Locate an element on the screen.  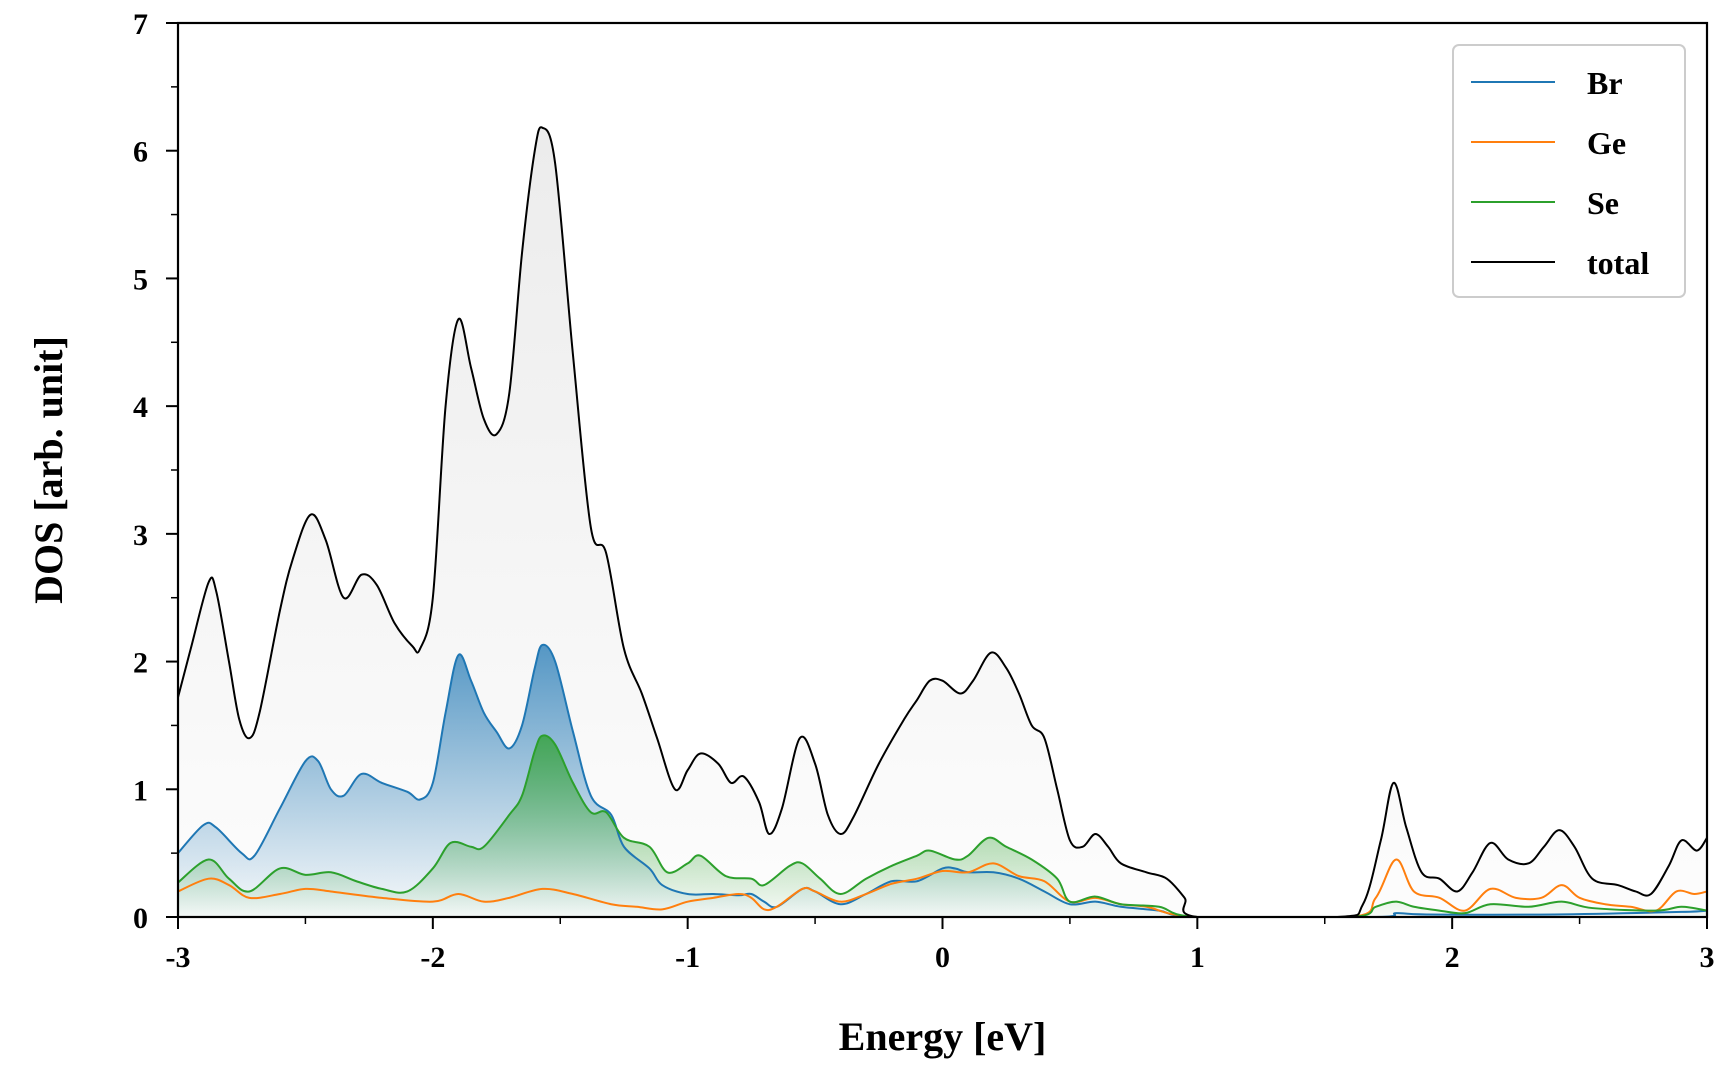
x-tick-label: 0 is located at coordinates (942, 957).